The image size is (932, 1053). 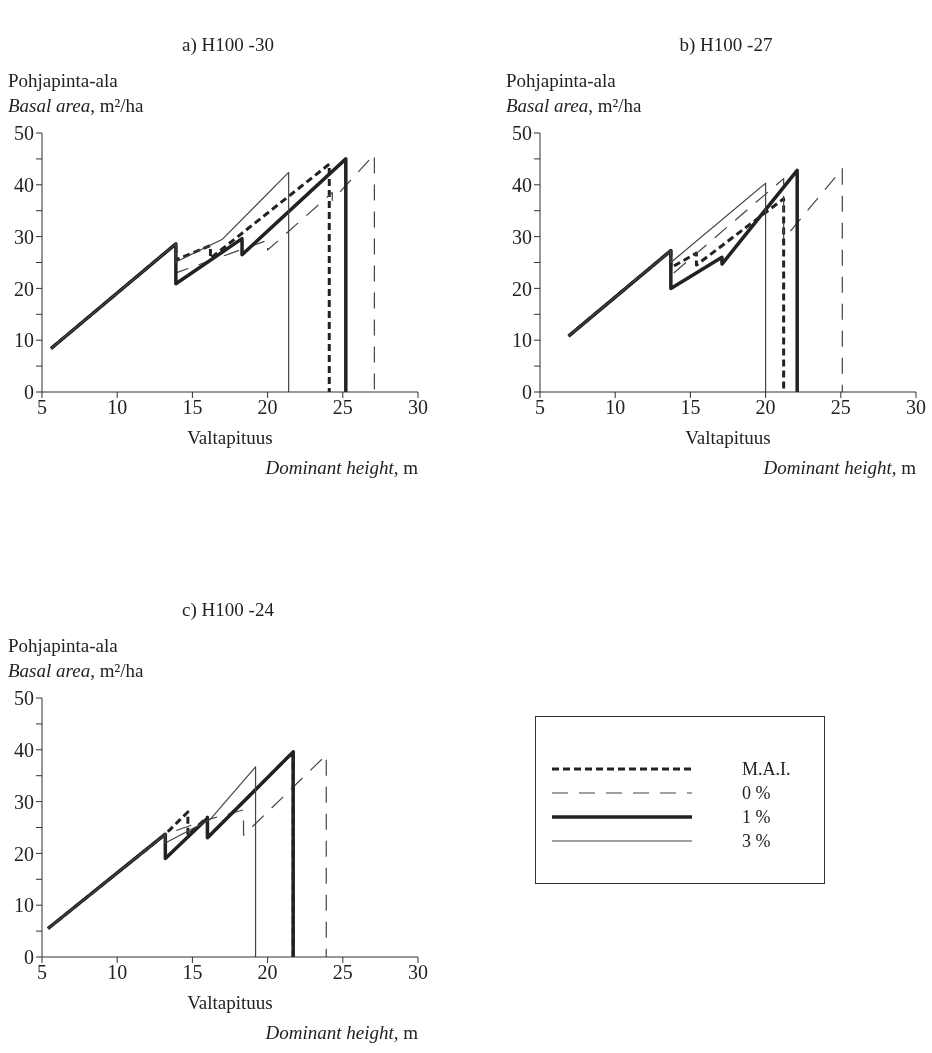 What do you see at coordinates (756, 817) in the screenshot?
I see `text: 1 %` at bounding box center [756, 817].